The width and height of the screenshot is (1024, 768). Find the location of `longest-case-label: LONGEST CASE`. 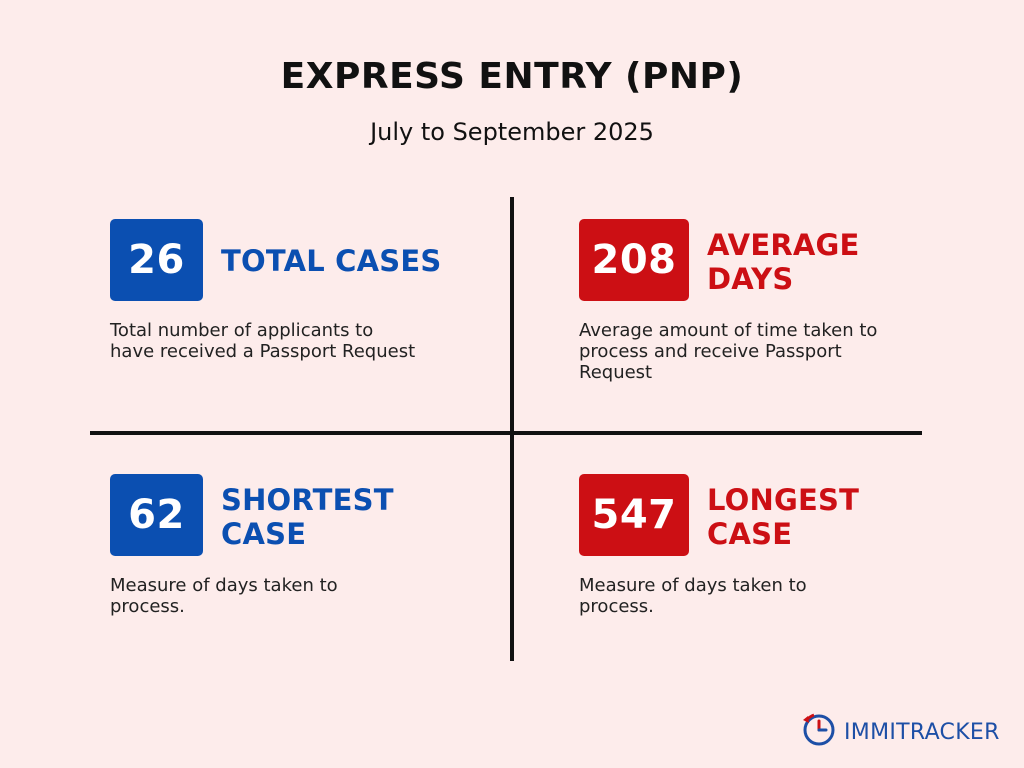

longest-case-label: LONGEST CASE is located at coordinates (783, 517).